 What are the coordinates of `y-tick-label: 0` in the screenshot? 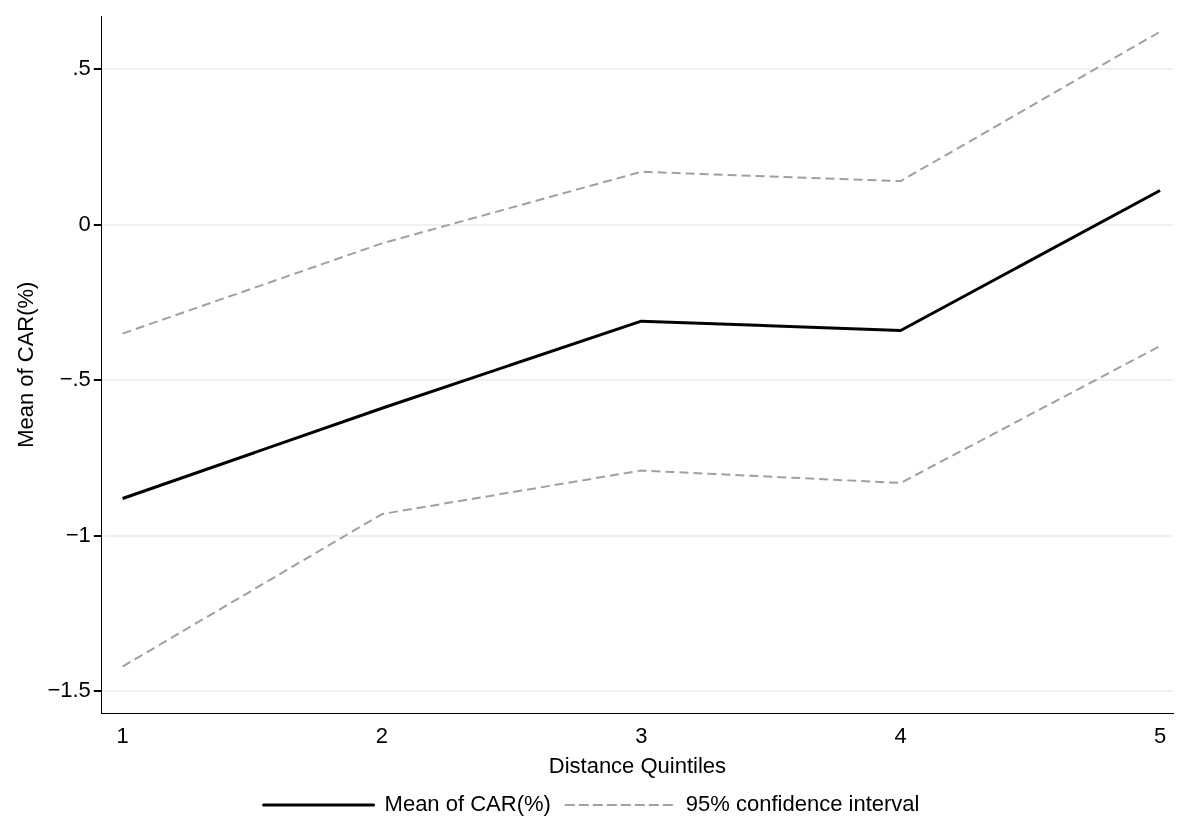 It's located at (84, 223).